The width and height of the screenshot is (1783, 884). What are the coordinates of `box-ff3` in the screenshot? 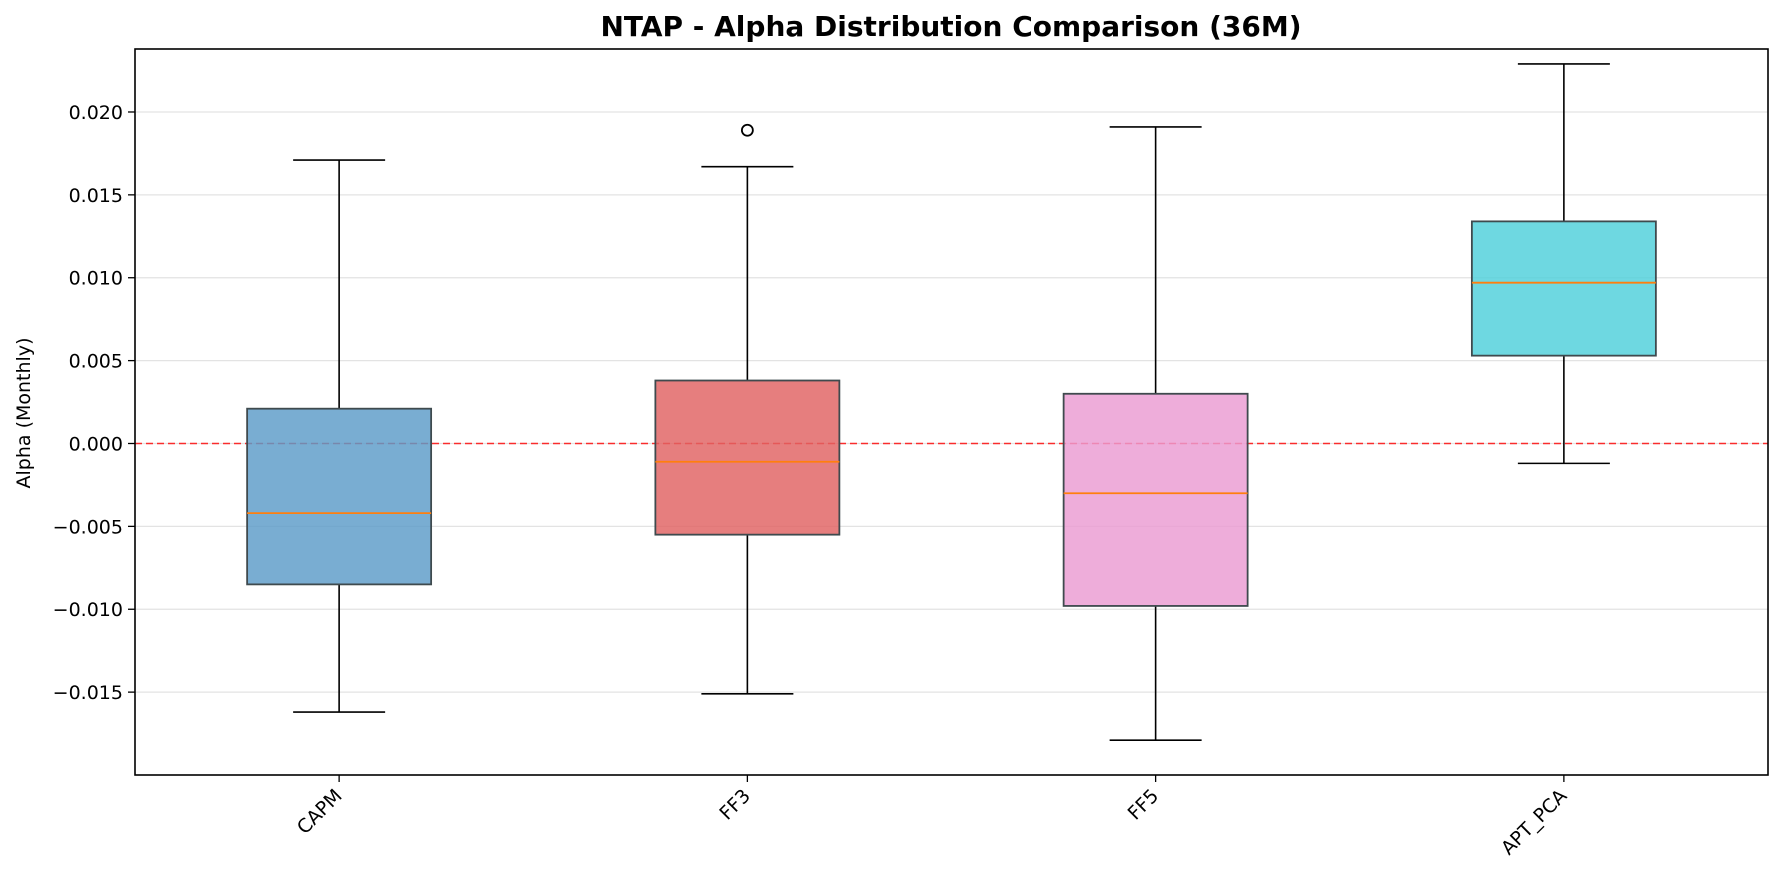 It's located at (747, 409).